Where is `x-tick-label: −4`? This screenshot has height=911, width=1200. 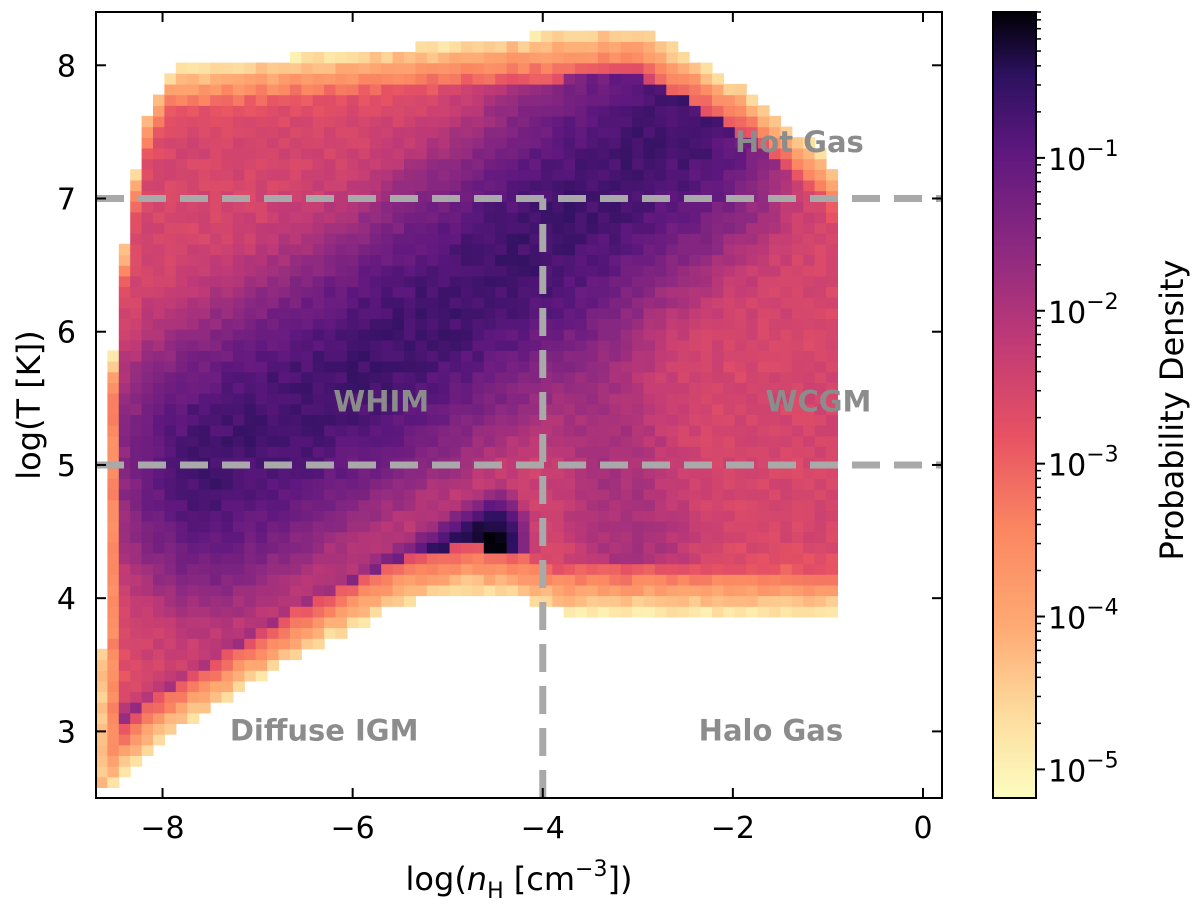 x-tick-label: −4 is located at coordinates (543, 828).